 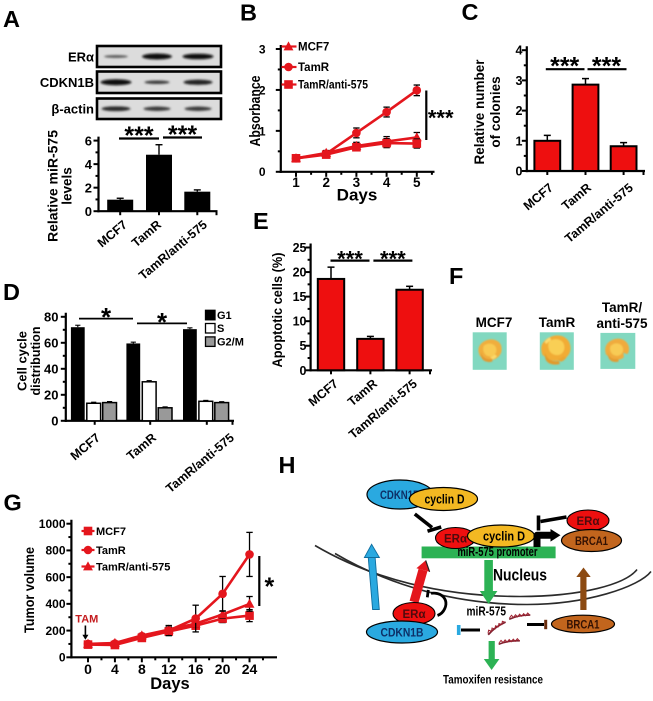 What do you see at coordinates (55, 604) in the screenshot?
I see `svg-text: 400` at bounding box center [55, 604].